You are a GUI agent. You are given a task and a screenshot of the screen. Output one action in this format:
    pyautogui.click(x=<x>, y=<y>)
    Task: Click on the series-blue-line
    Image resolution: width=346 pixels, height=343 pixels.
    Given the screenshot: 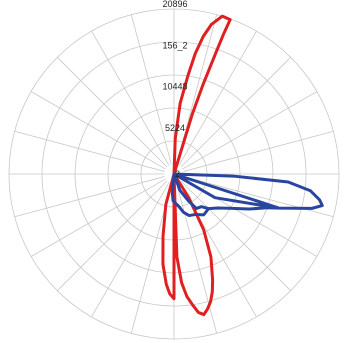 What is the action you would take?
    pyautogui.click(x=247, y=195)
    